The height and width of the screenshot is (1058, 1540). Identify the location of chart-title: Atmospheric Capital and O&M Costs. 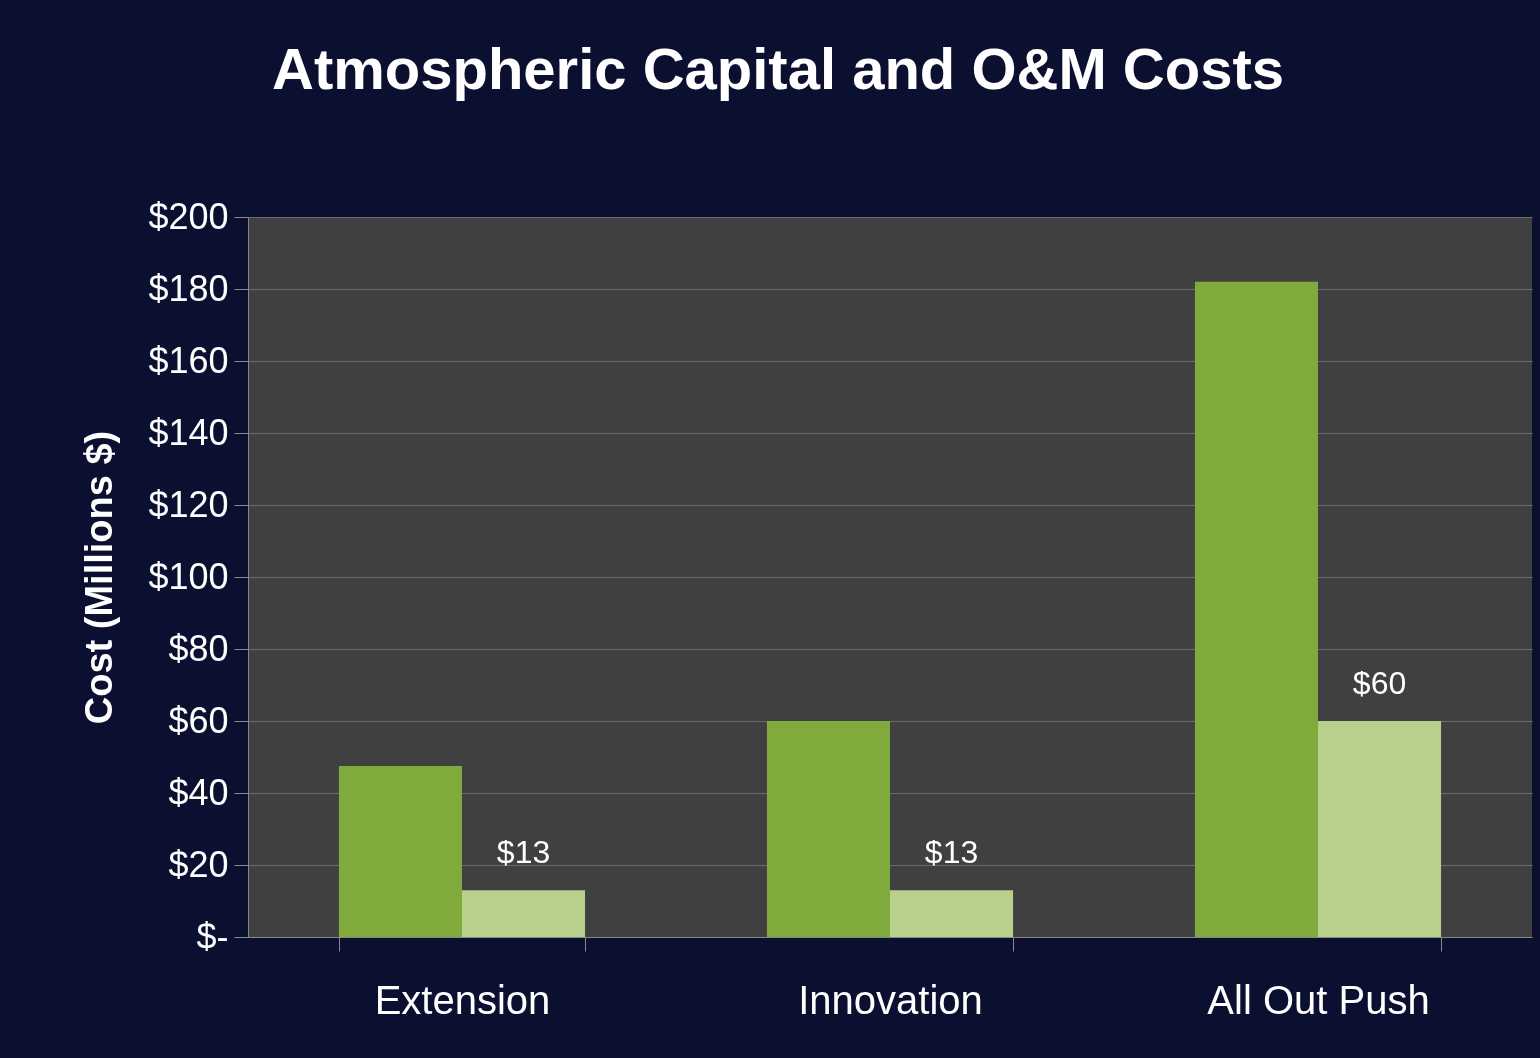
(778, 68).